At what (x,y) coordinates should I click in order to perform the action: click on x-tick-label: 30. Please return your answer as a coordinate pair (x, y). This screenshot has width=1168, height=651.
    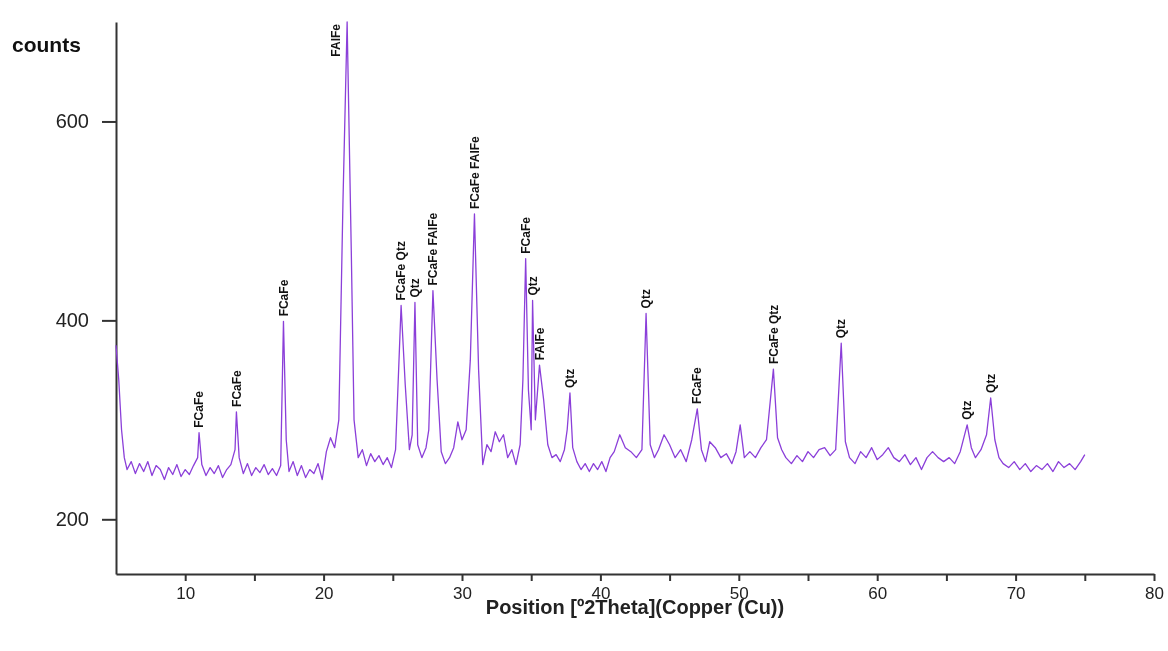
    Looking at the image, I should click on (462, 594).